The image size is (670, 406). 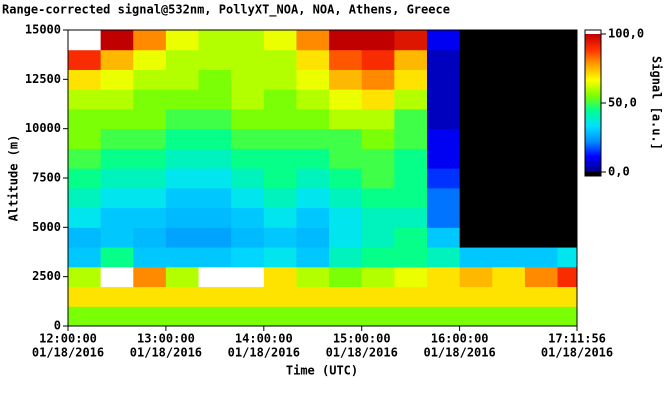 I want to click on x-tick-label: 16:00:00, so click(x=460, y=339).